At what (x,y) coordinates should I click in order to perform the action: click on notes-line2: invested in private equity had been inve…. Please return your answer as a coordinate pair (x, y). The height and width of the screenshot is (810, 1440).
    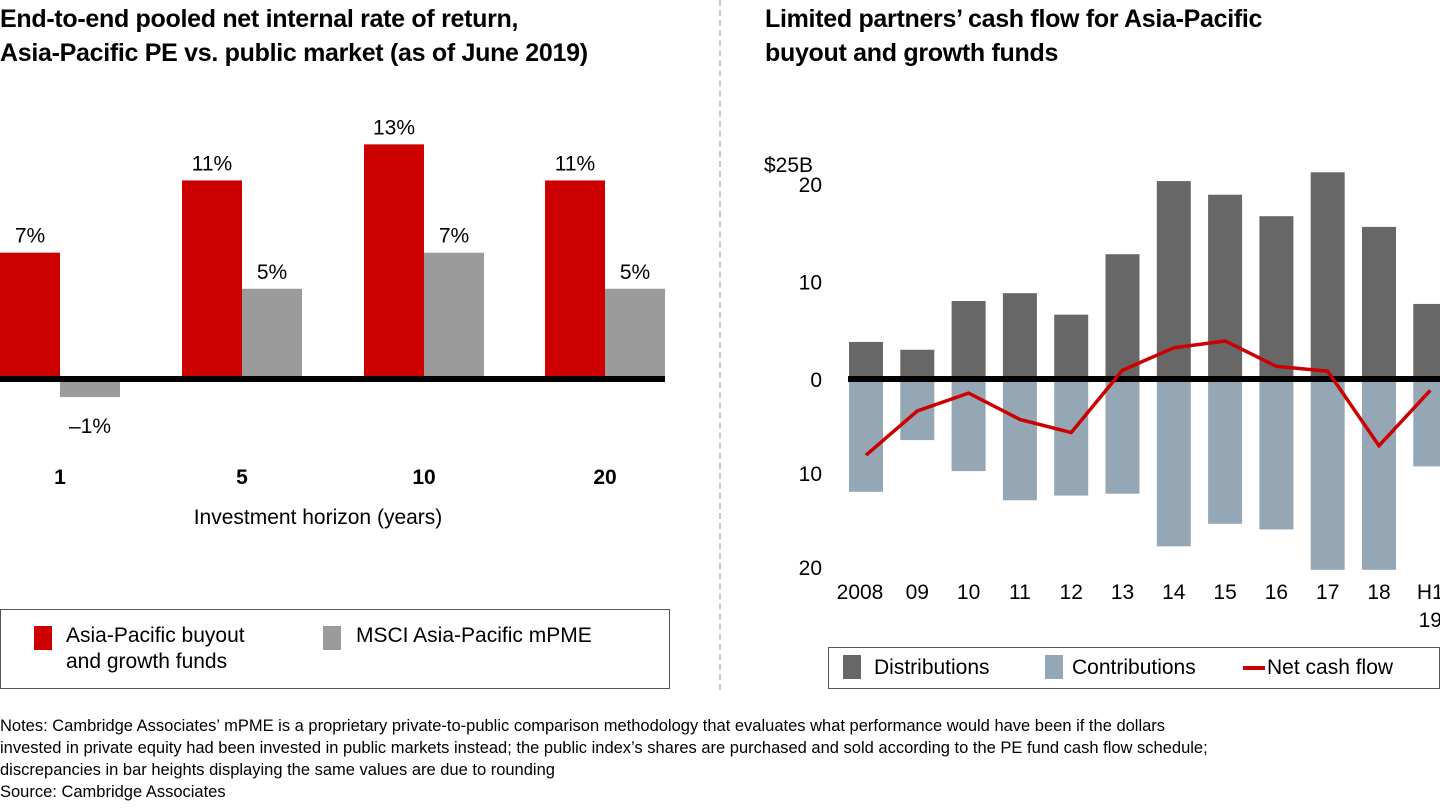
    Looking at the image, I should click on (604, 748).